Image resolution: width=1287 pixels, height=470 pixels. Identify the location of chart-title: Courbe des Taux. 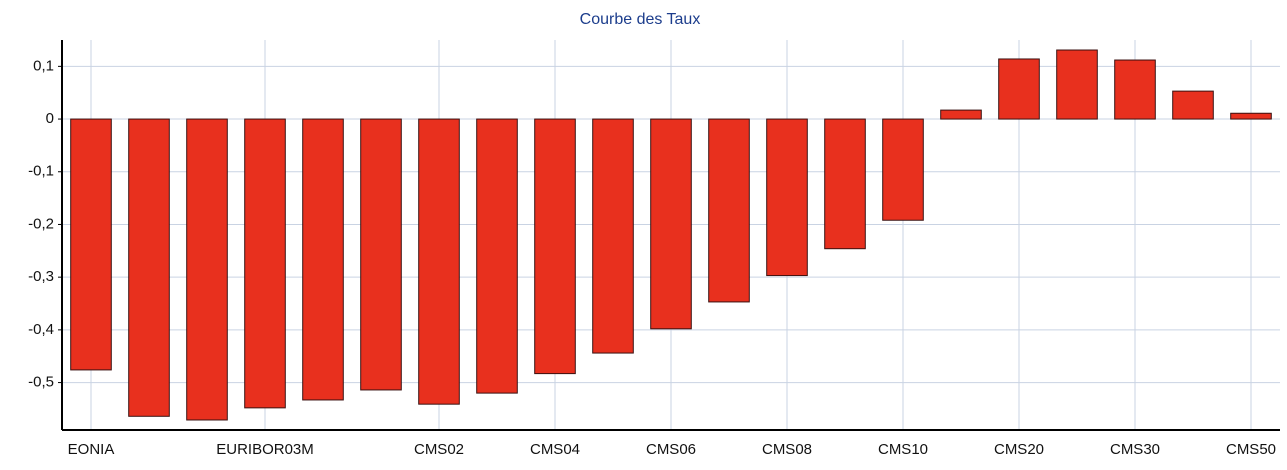
(640, 19).